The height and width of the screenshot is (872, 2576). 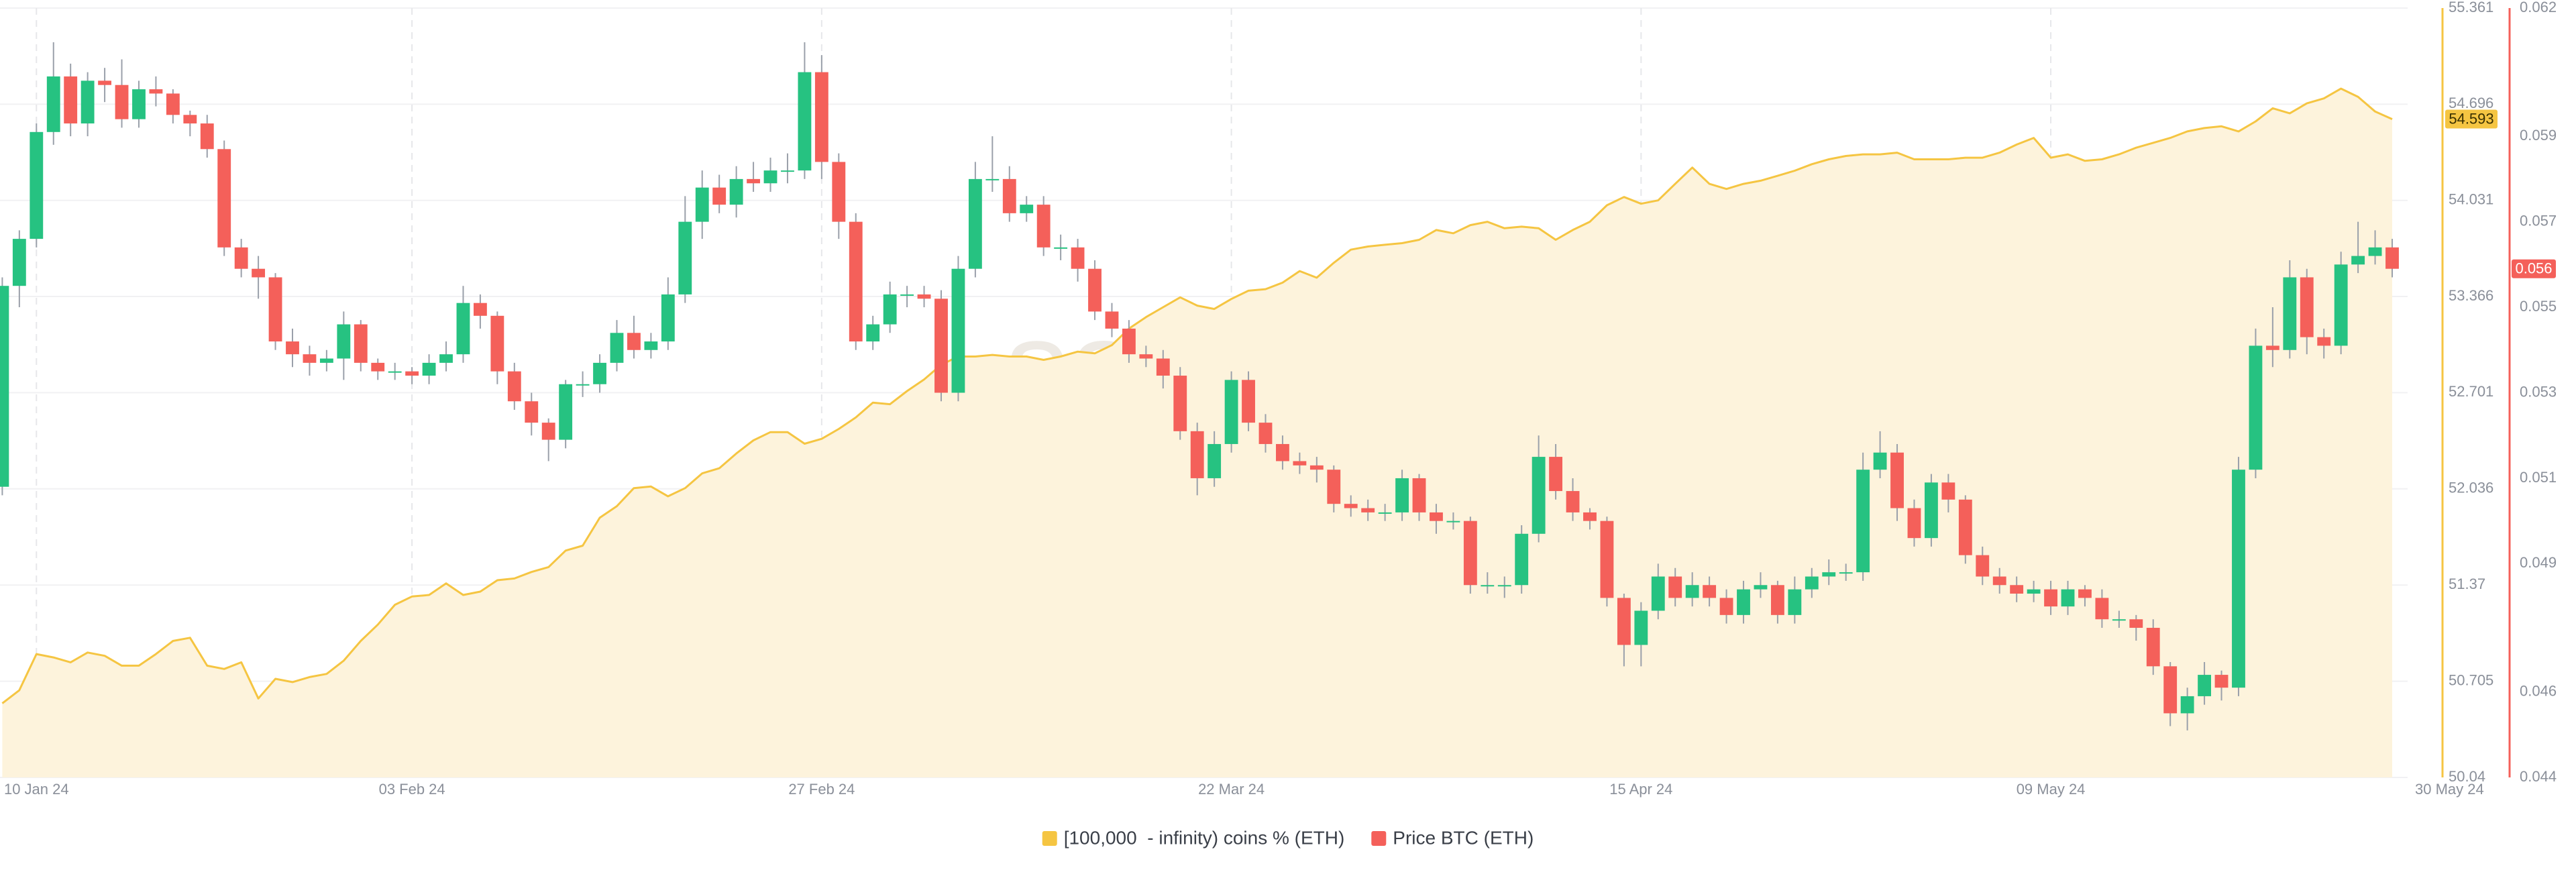 What do you see at coordinates (2471, 8) in the screenshot?
I see `y-tick-label: 55.361` at bounding box center [2471, 8].